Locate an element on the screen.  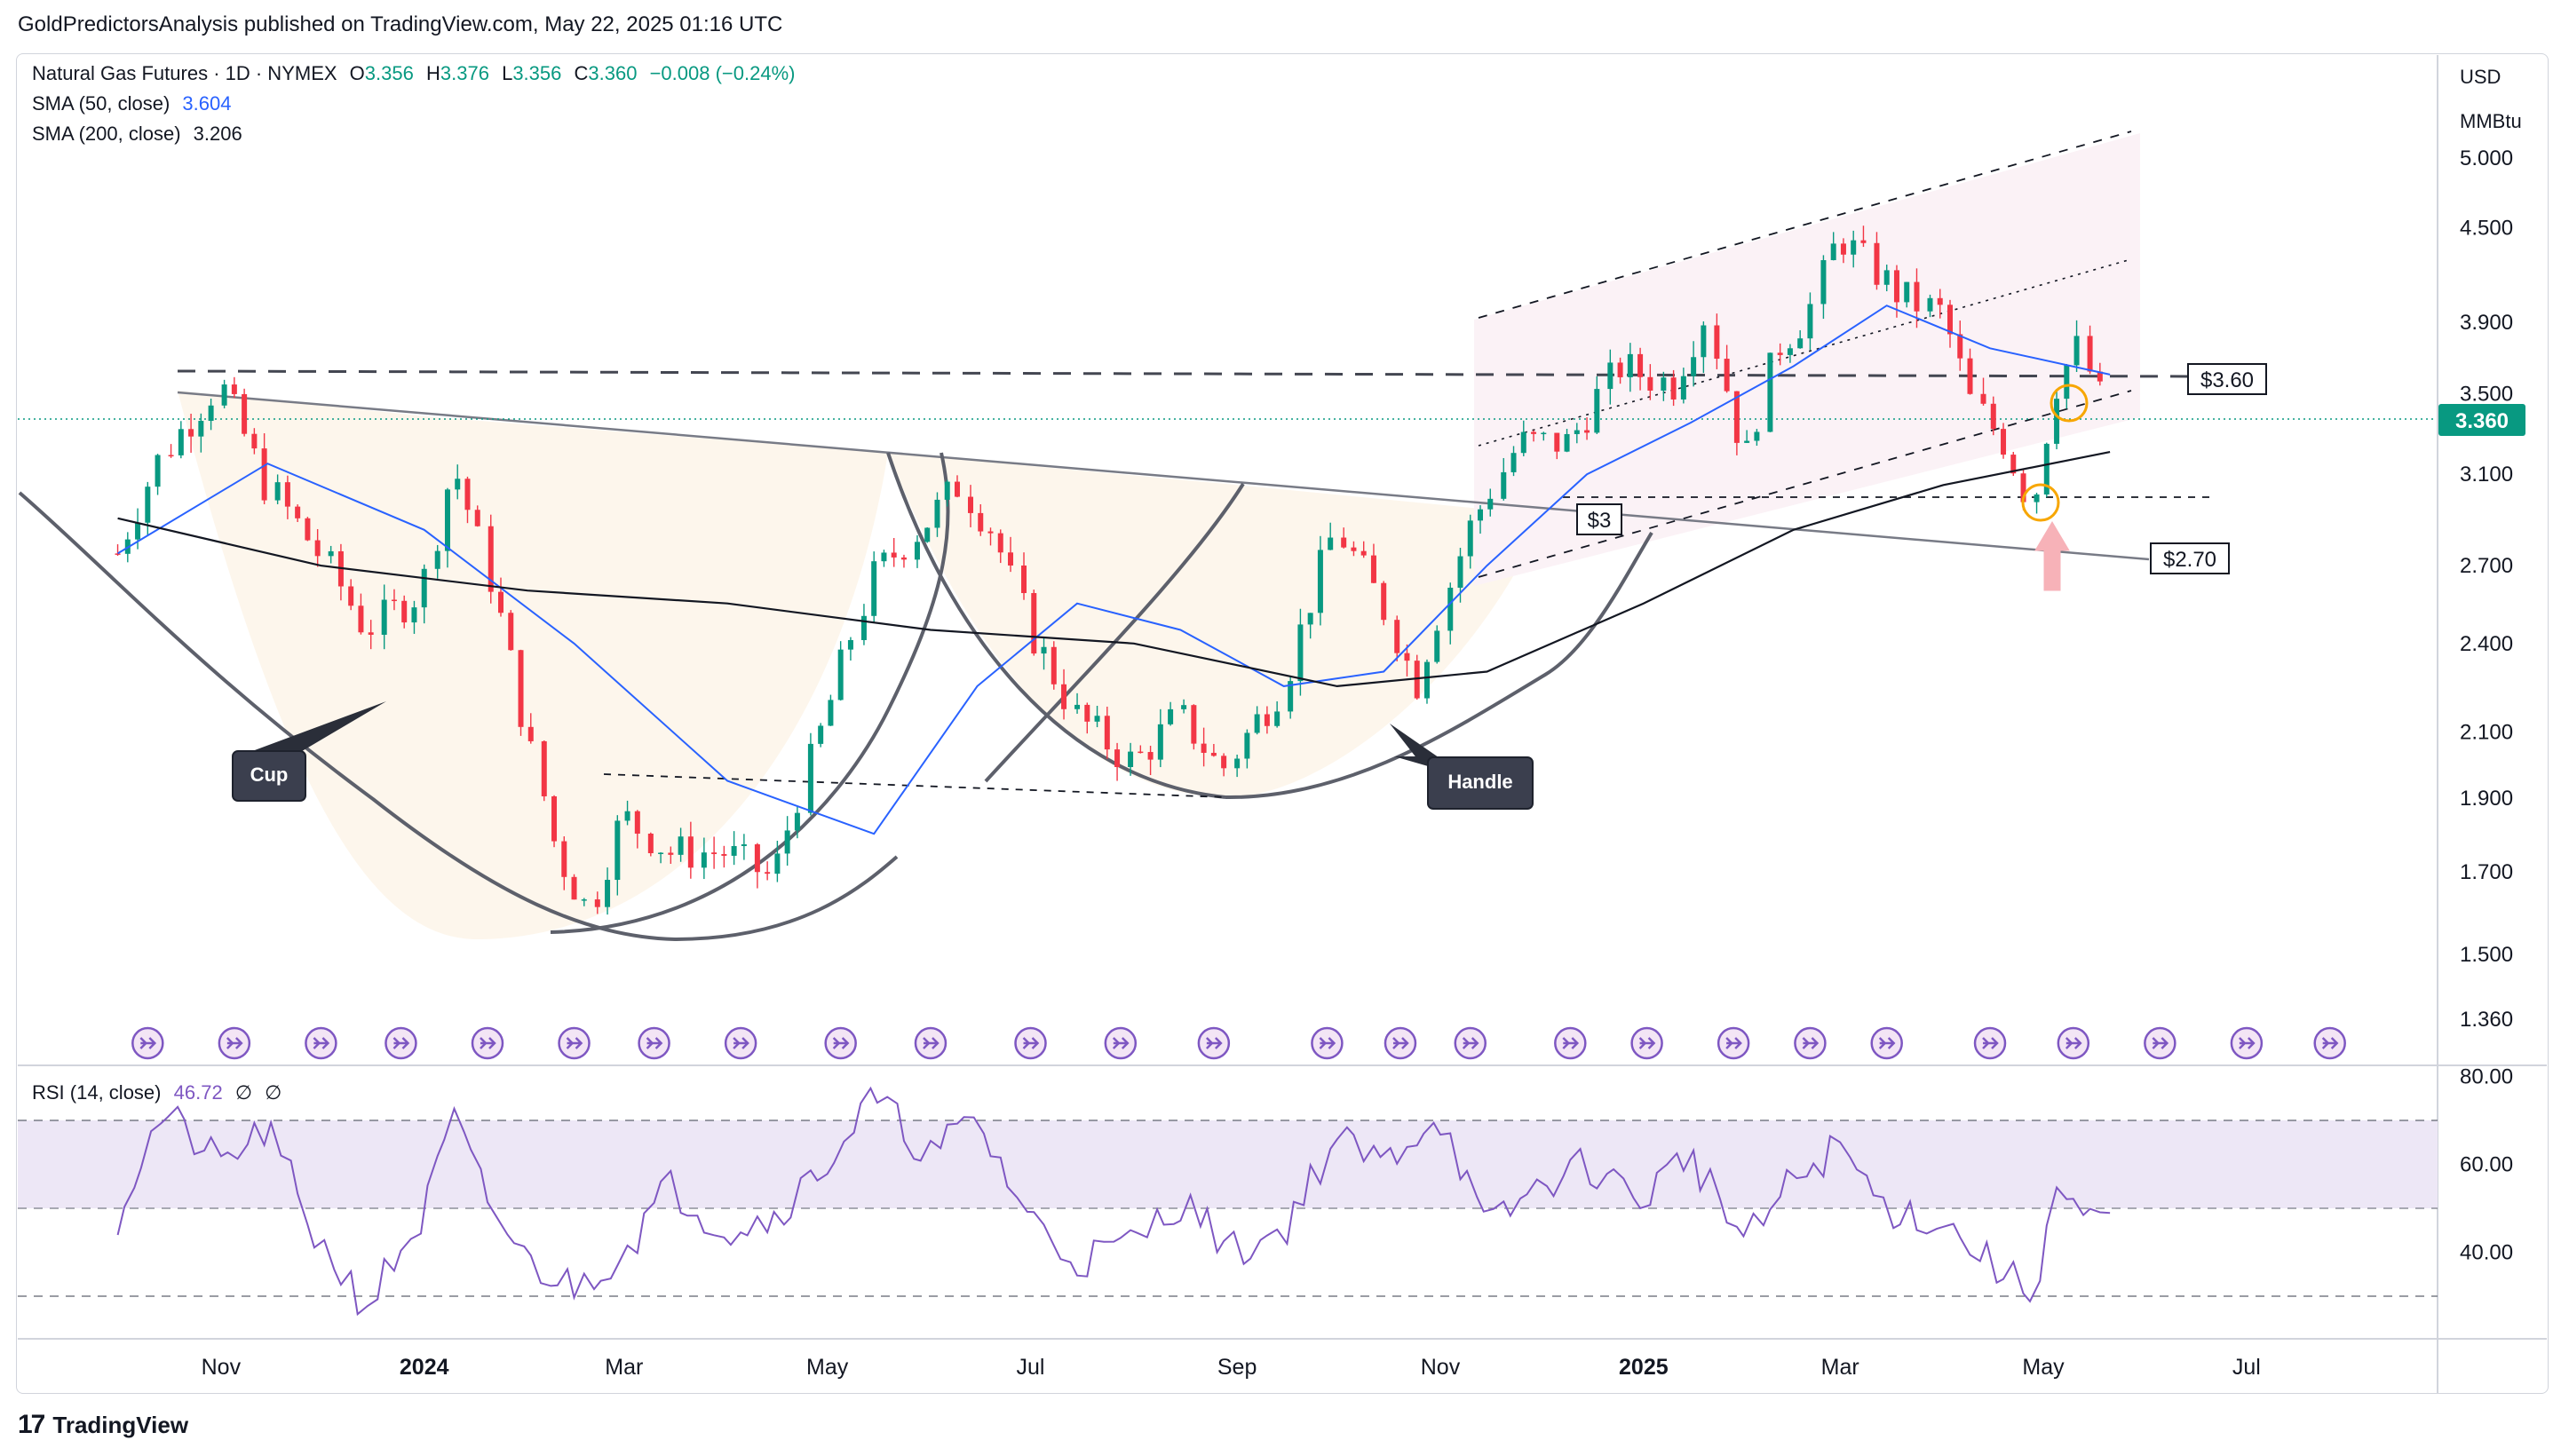
price-tick-label: 3.900 is located at coordinates (2487, 323).